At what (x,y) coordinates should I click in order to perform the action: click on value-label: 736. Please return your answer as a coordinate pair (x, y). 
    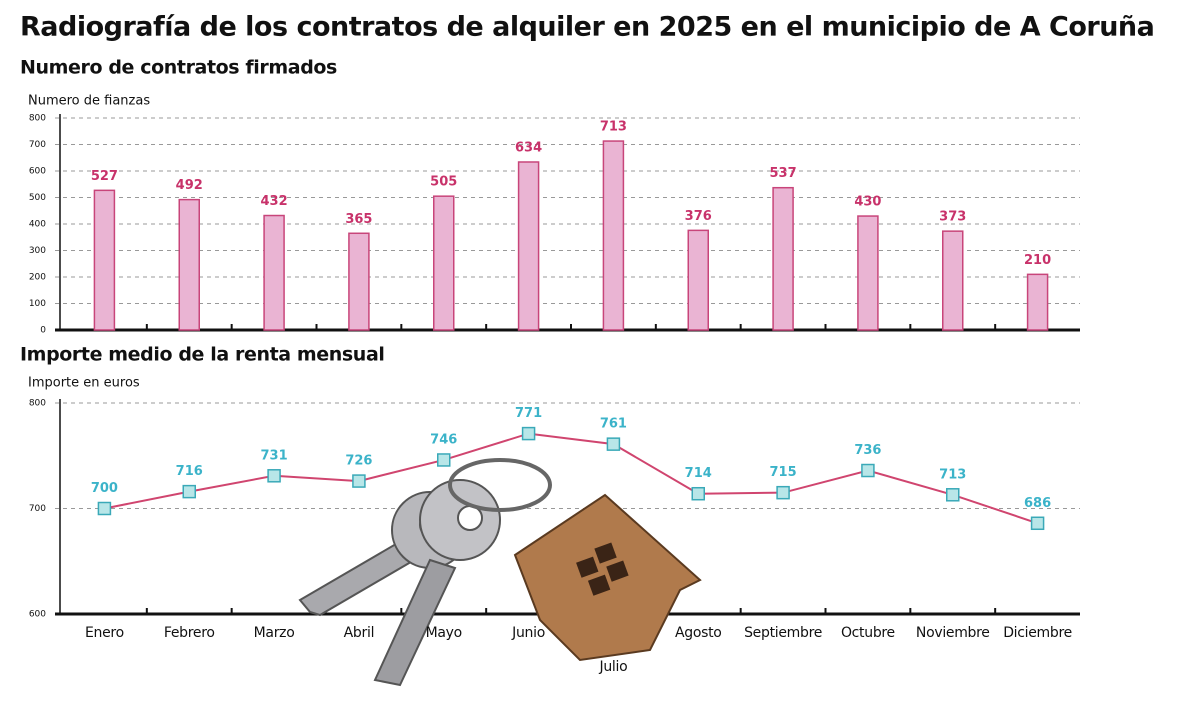
    Looking at the image, I should click on (867, 450).